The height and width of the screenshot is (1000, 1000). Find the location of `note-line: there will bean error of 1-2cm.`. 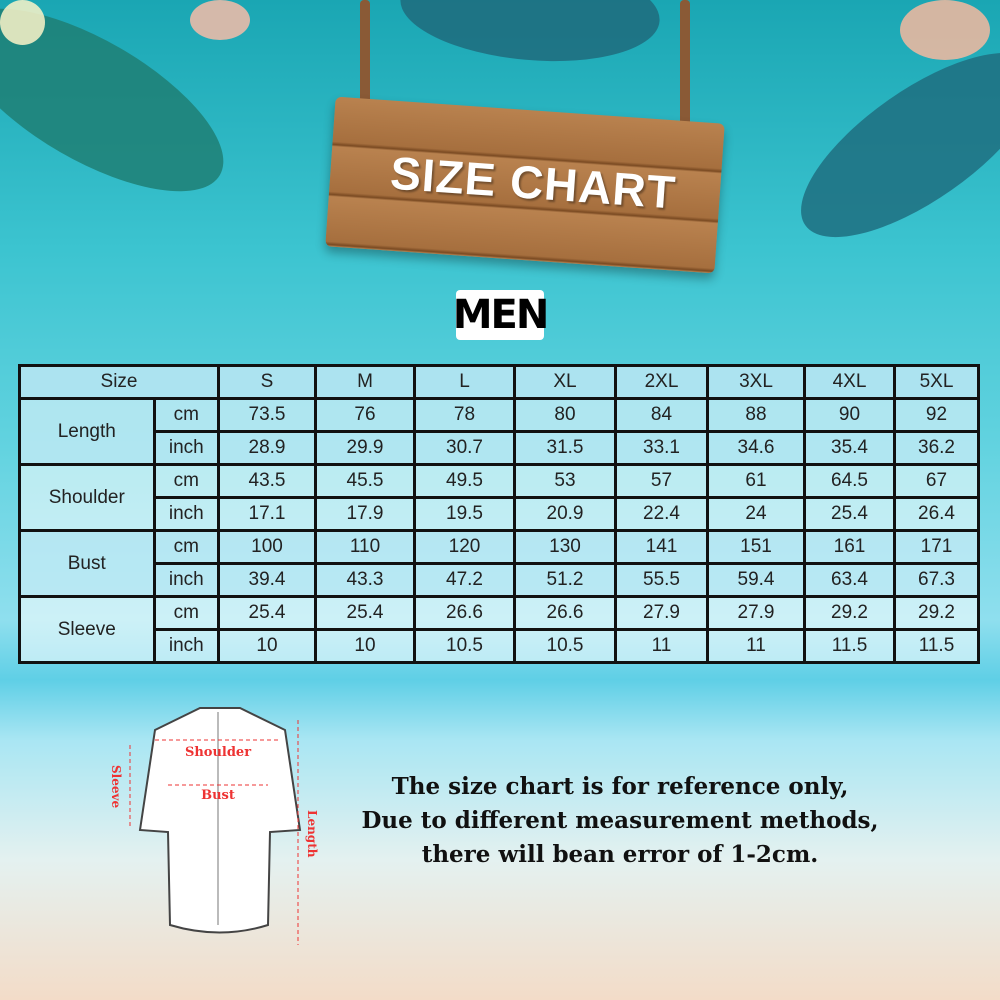

note-line: there will bean error of 1-2cm. is located at coordinates (620, 854).